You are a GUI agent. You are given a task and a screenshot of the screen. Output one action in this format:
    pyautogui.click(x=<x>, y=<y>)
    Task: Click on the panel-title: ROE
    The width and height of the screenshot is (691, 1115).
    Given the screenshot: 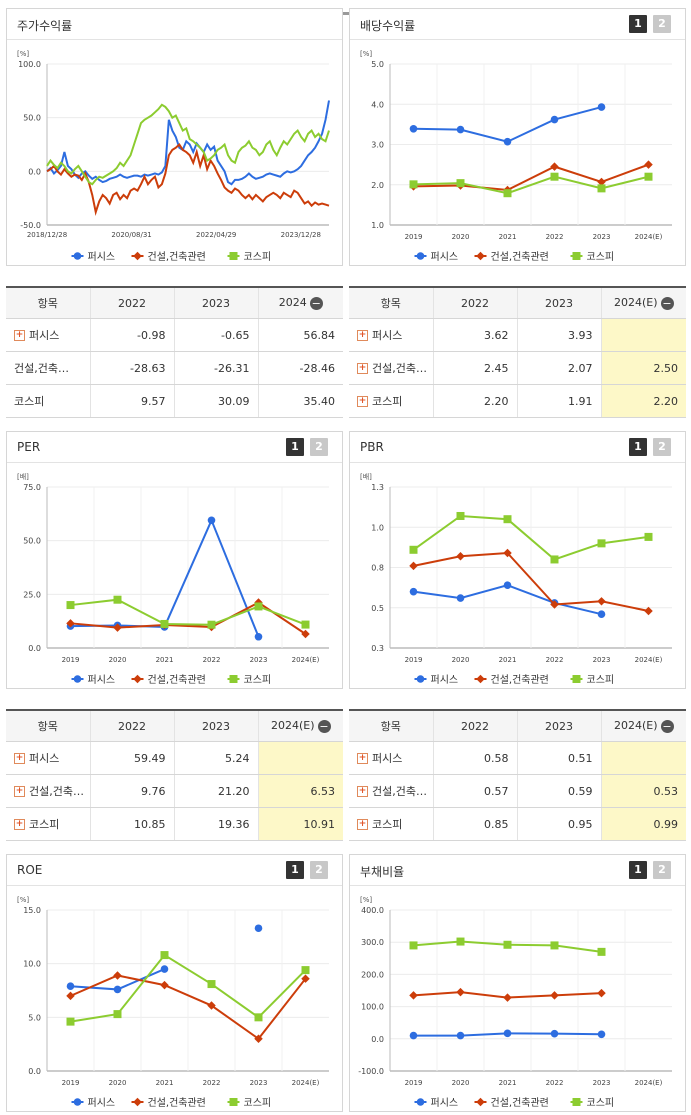 What is the action you would take?
    pyautogui.click(x=30, y=870)
    